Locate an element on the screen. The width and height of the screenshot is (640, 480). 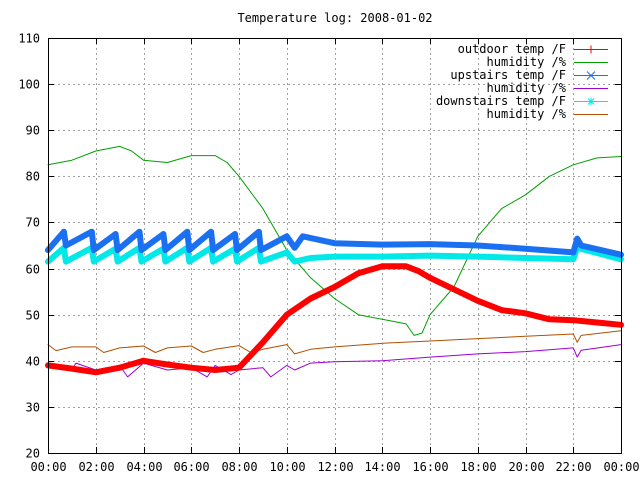
legend-label: upstairs temp /F is located at coordinates (508, 75).